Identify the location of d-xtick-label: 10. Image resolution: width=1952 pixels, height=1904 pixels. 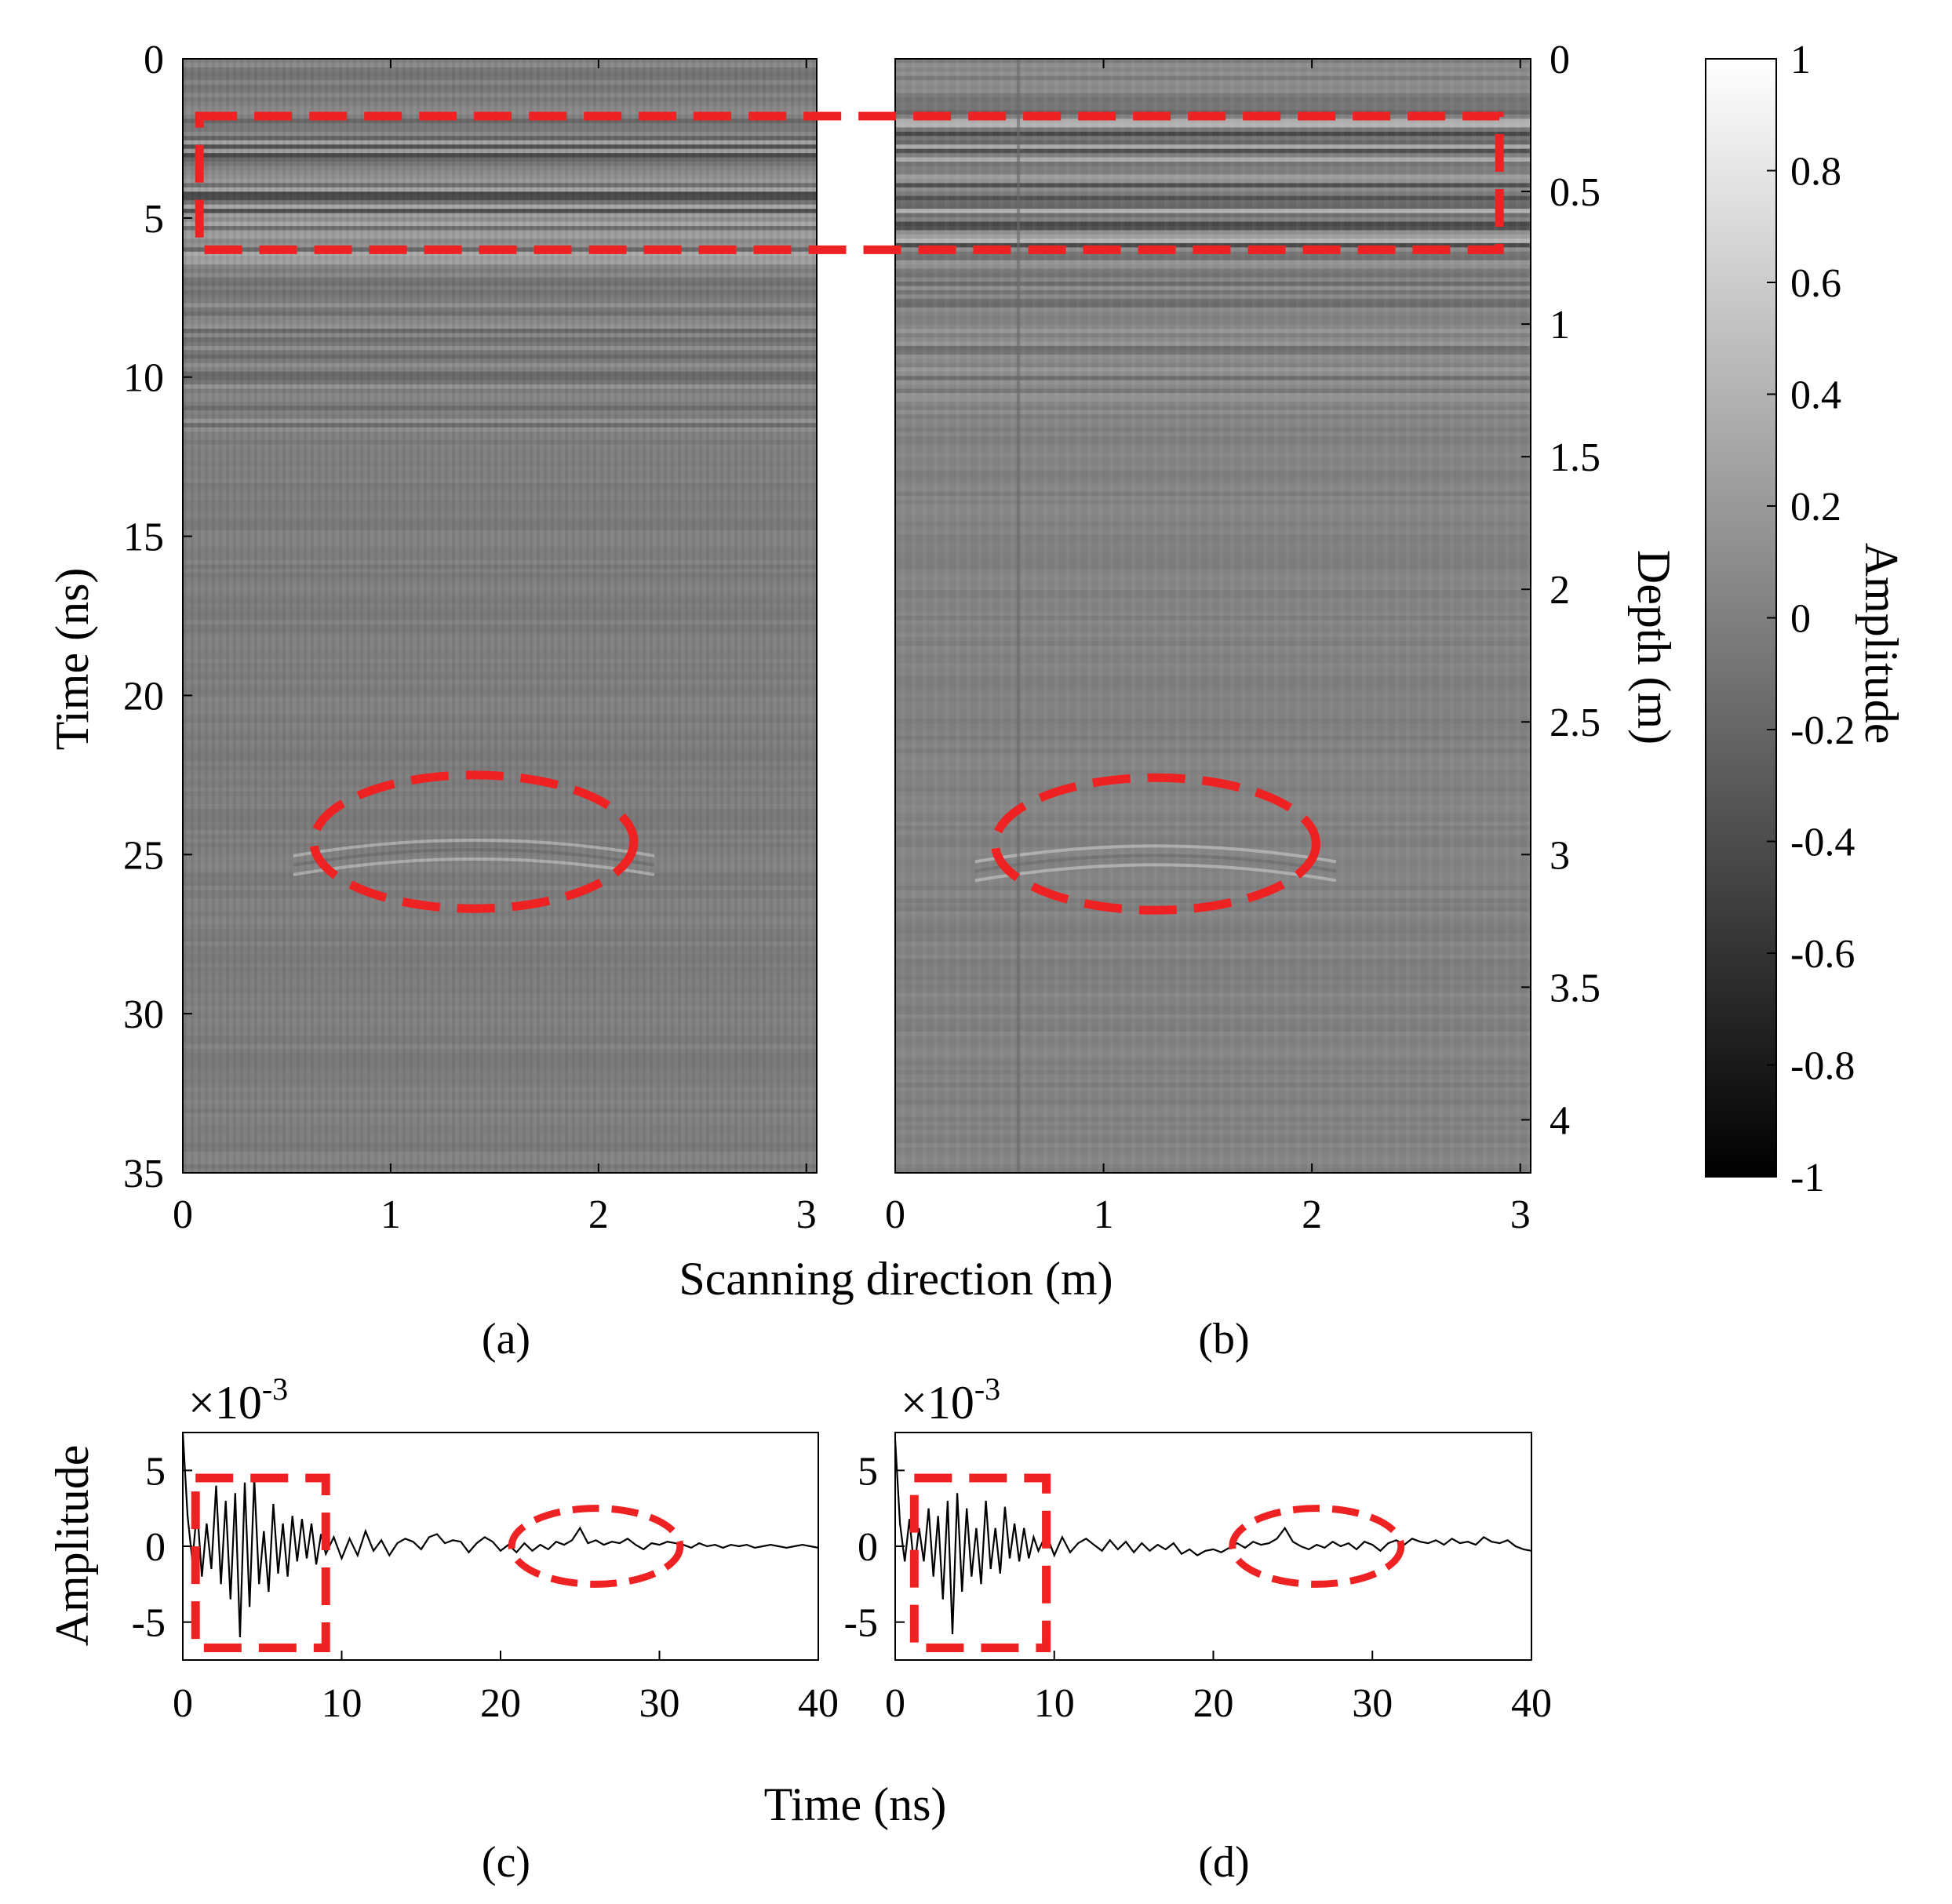
(1054, 1703).